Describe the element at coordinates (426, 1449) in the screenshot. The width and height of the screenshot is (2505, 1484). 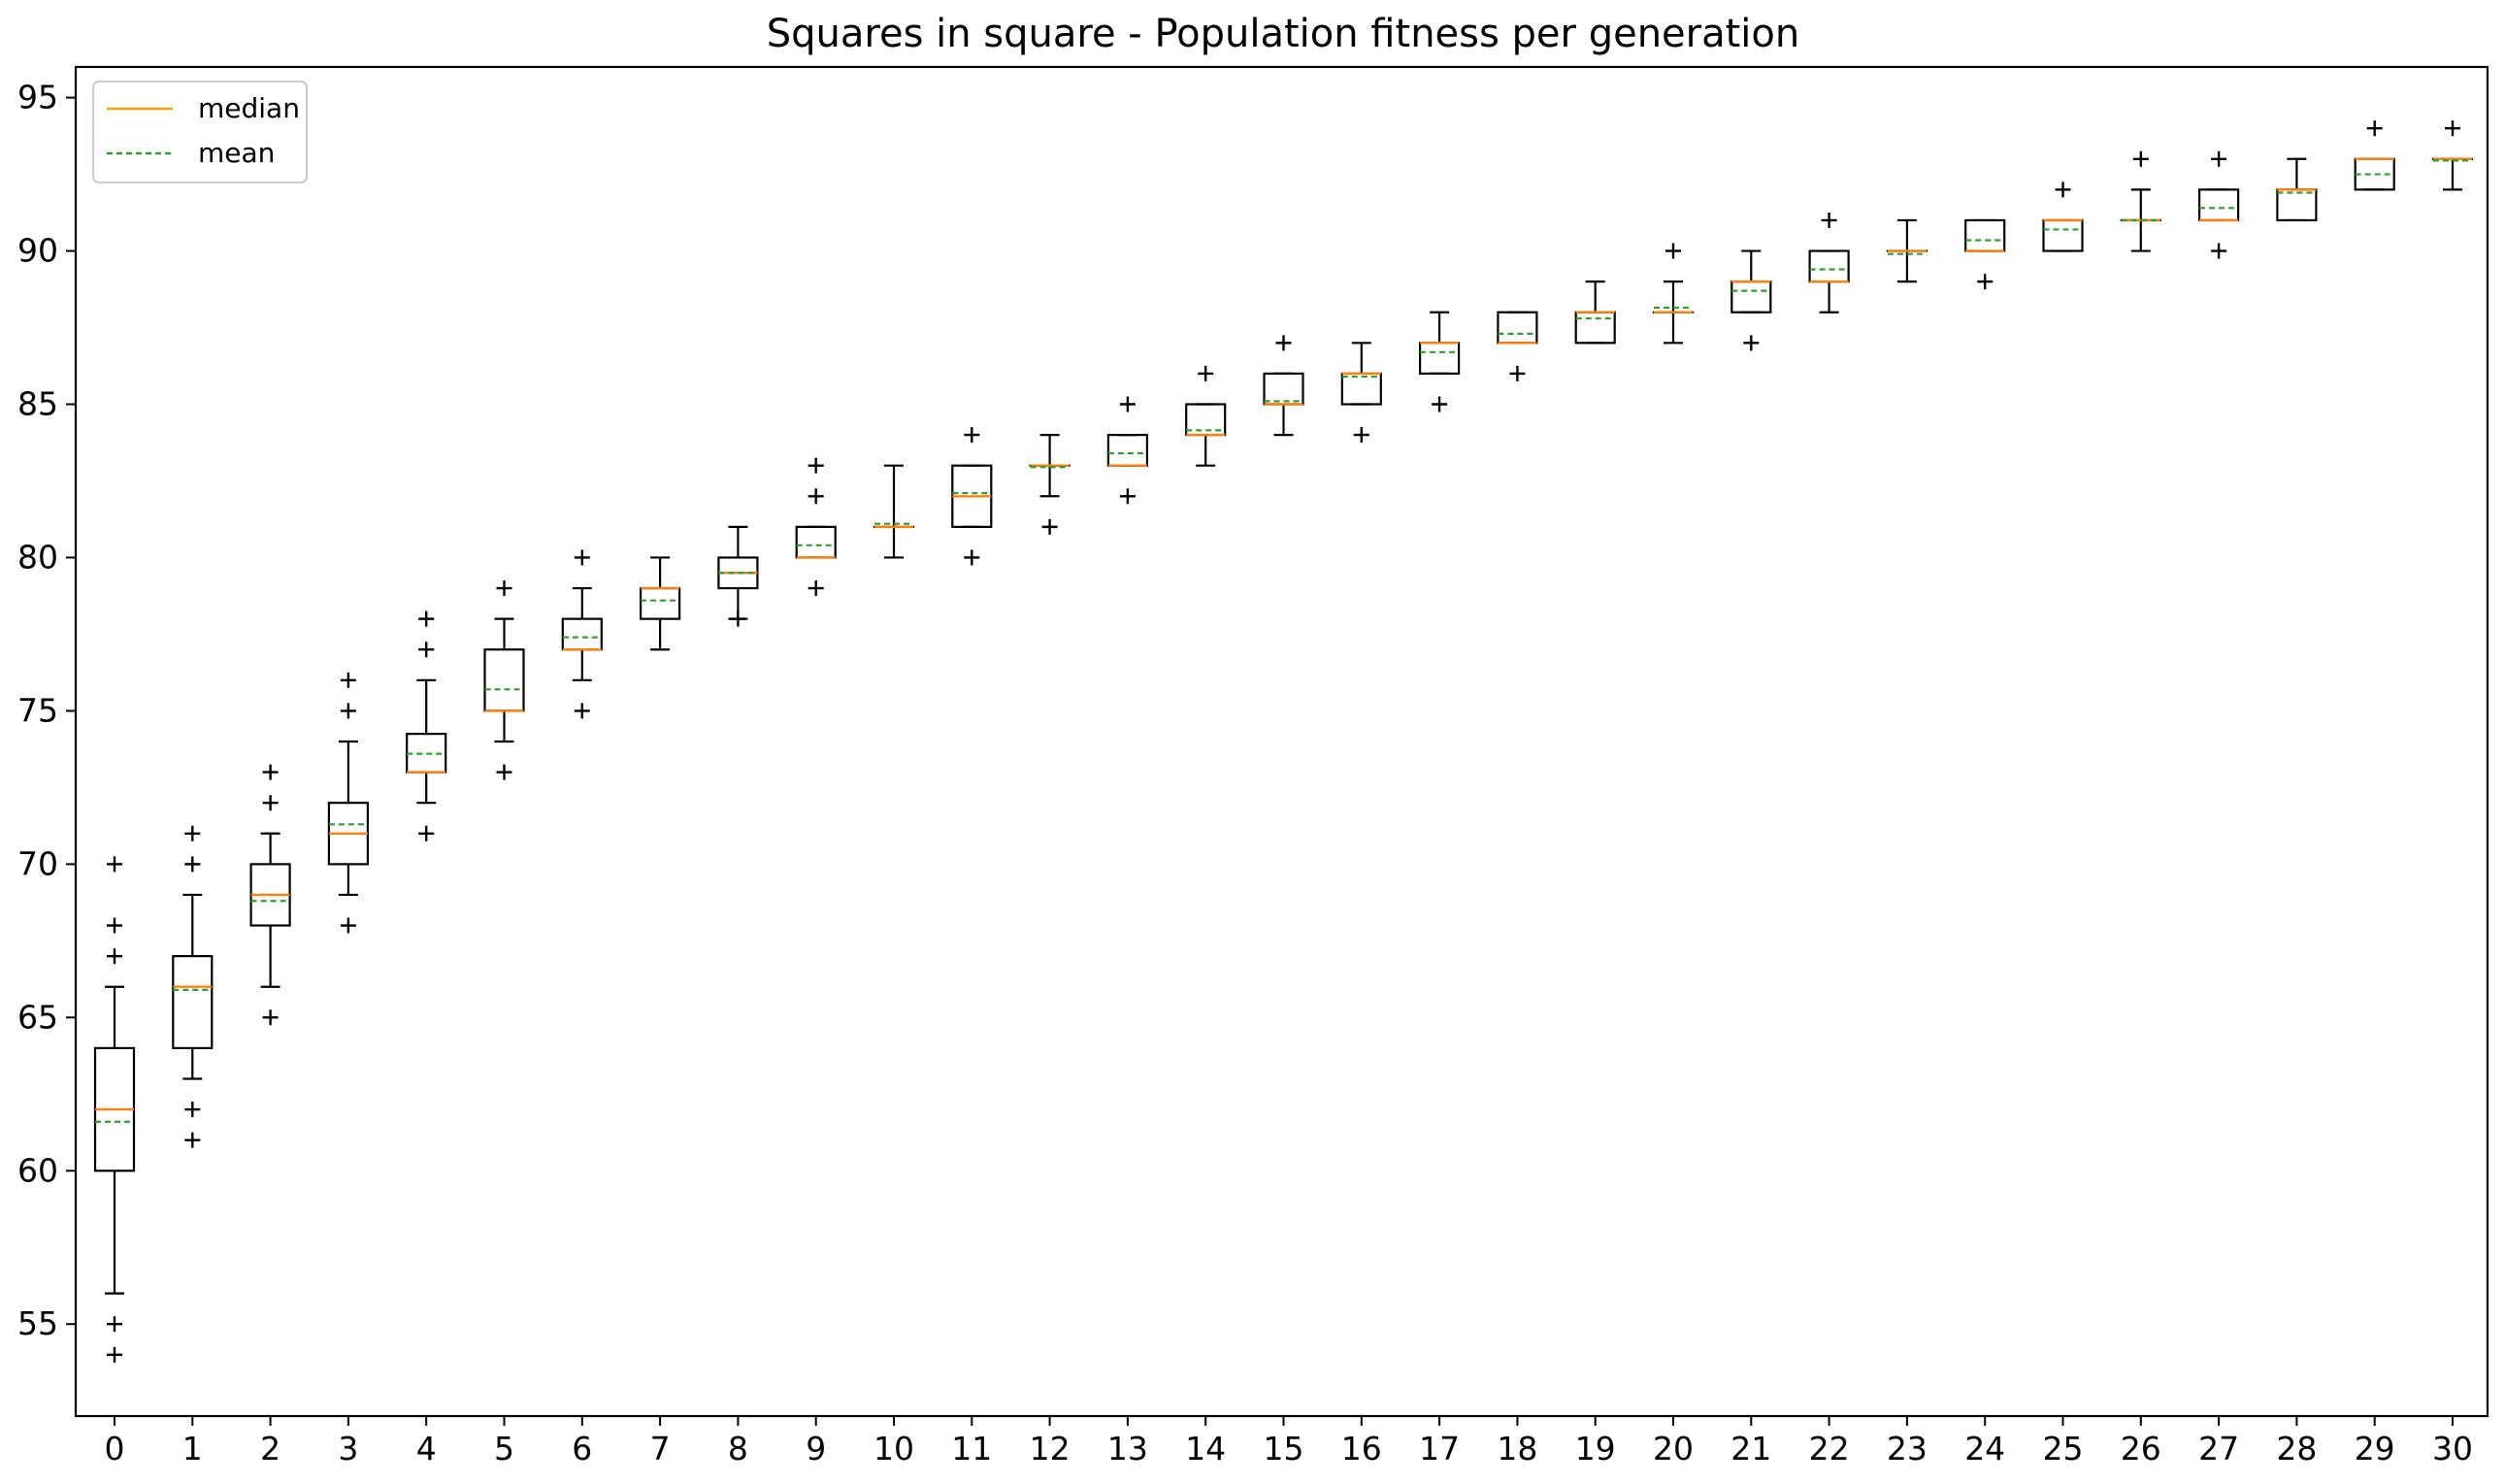
I see `x-tick-label: 4` at that location.